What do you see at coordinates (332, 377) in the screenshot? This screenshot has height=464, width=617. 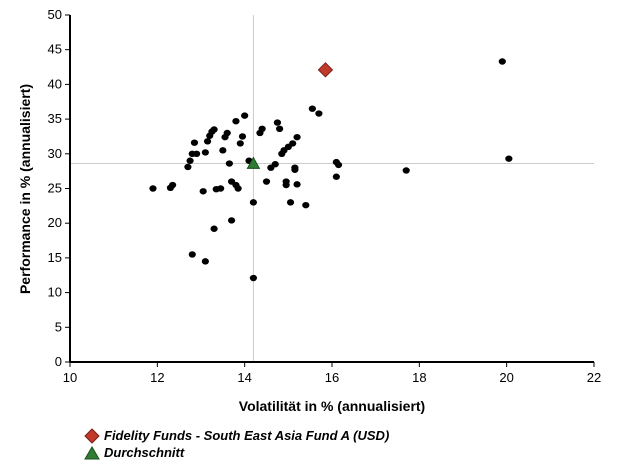 I see `x-tick-label: 16` at bounding box center [332, 377].